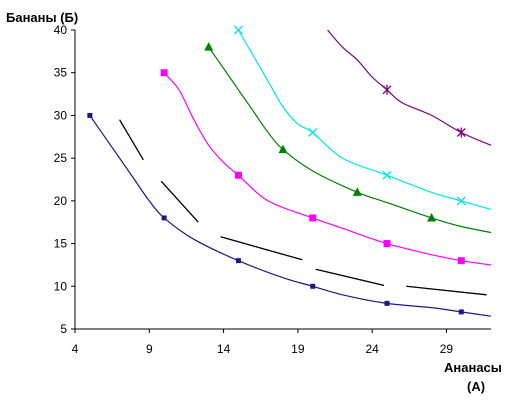  I want to click on x-axis-label: Ананасы, so click(473, 367).